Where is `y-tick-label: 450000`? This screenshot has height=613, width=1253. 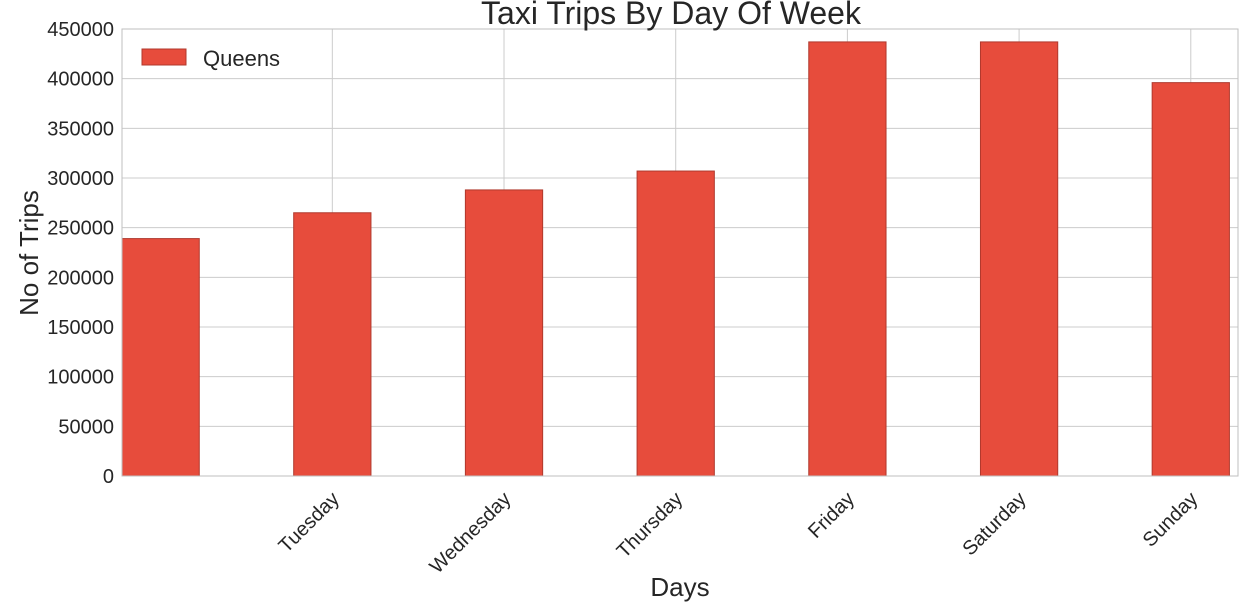
y-tick-label: 450000 is located at coordinates (80, 30).